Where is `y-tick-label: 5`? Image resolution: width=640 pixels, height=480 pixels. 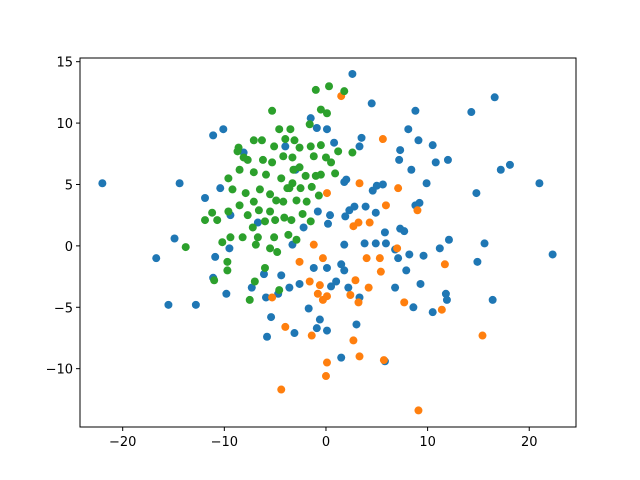
y-tick-label: 5 is located at coordinates (69, 185).